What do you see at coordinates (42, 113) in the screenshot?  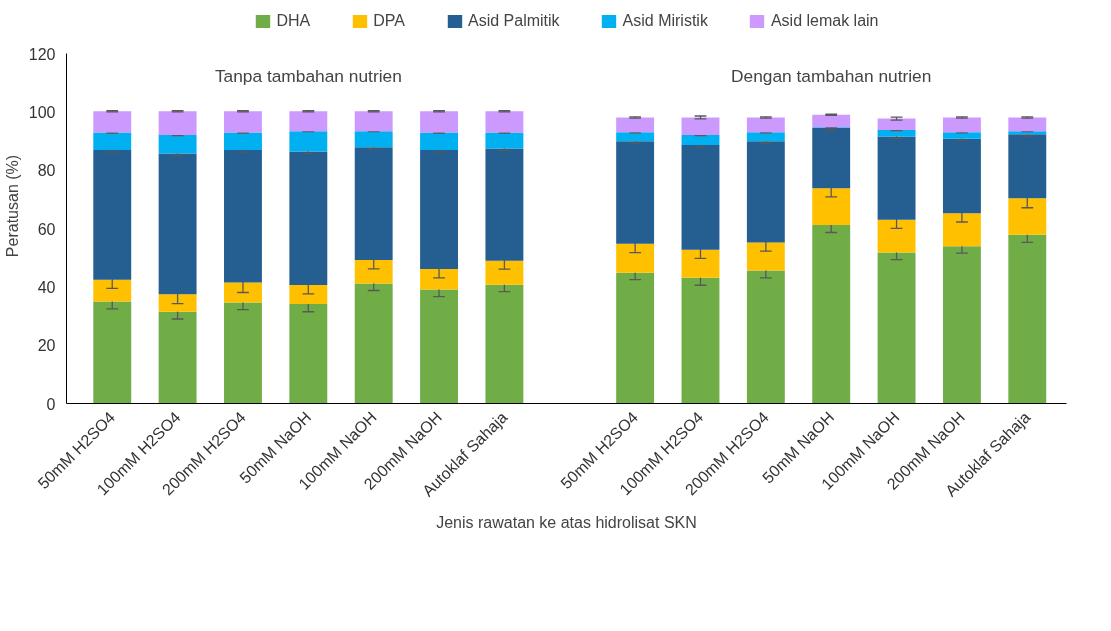 I see `y-tick-label: 100` at bounding box center [42, 113].